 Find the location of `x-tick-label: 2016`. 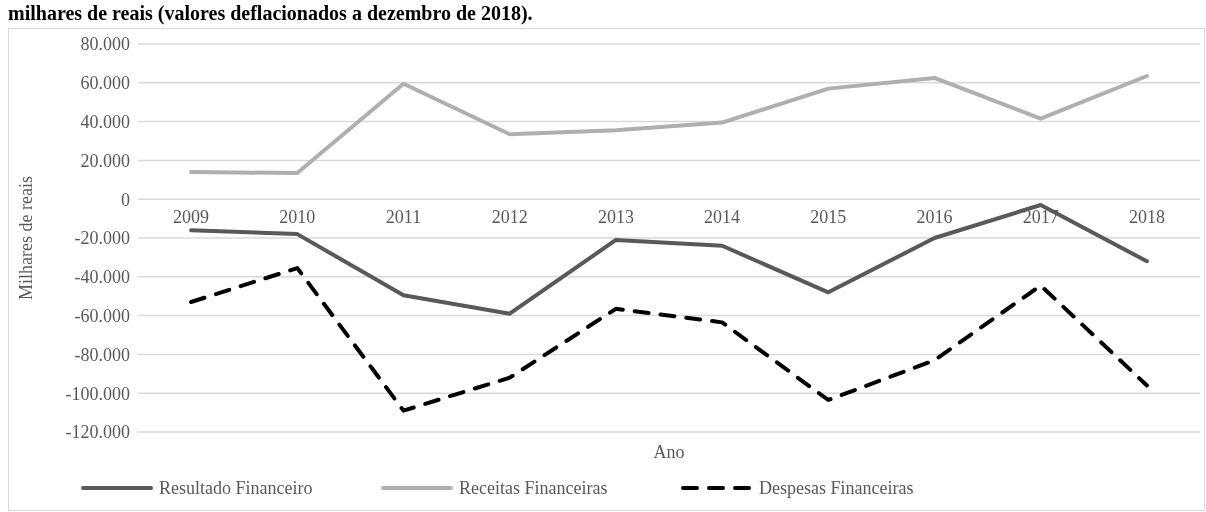

x-tick-label: 2016 is located at coordinates (934, 217).